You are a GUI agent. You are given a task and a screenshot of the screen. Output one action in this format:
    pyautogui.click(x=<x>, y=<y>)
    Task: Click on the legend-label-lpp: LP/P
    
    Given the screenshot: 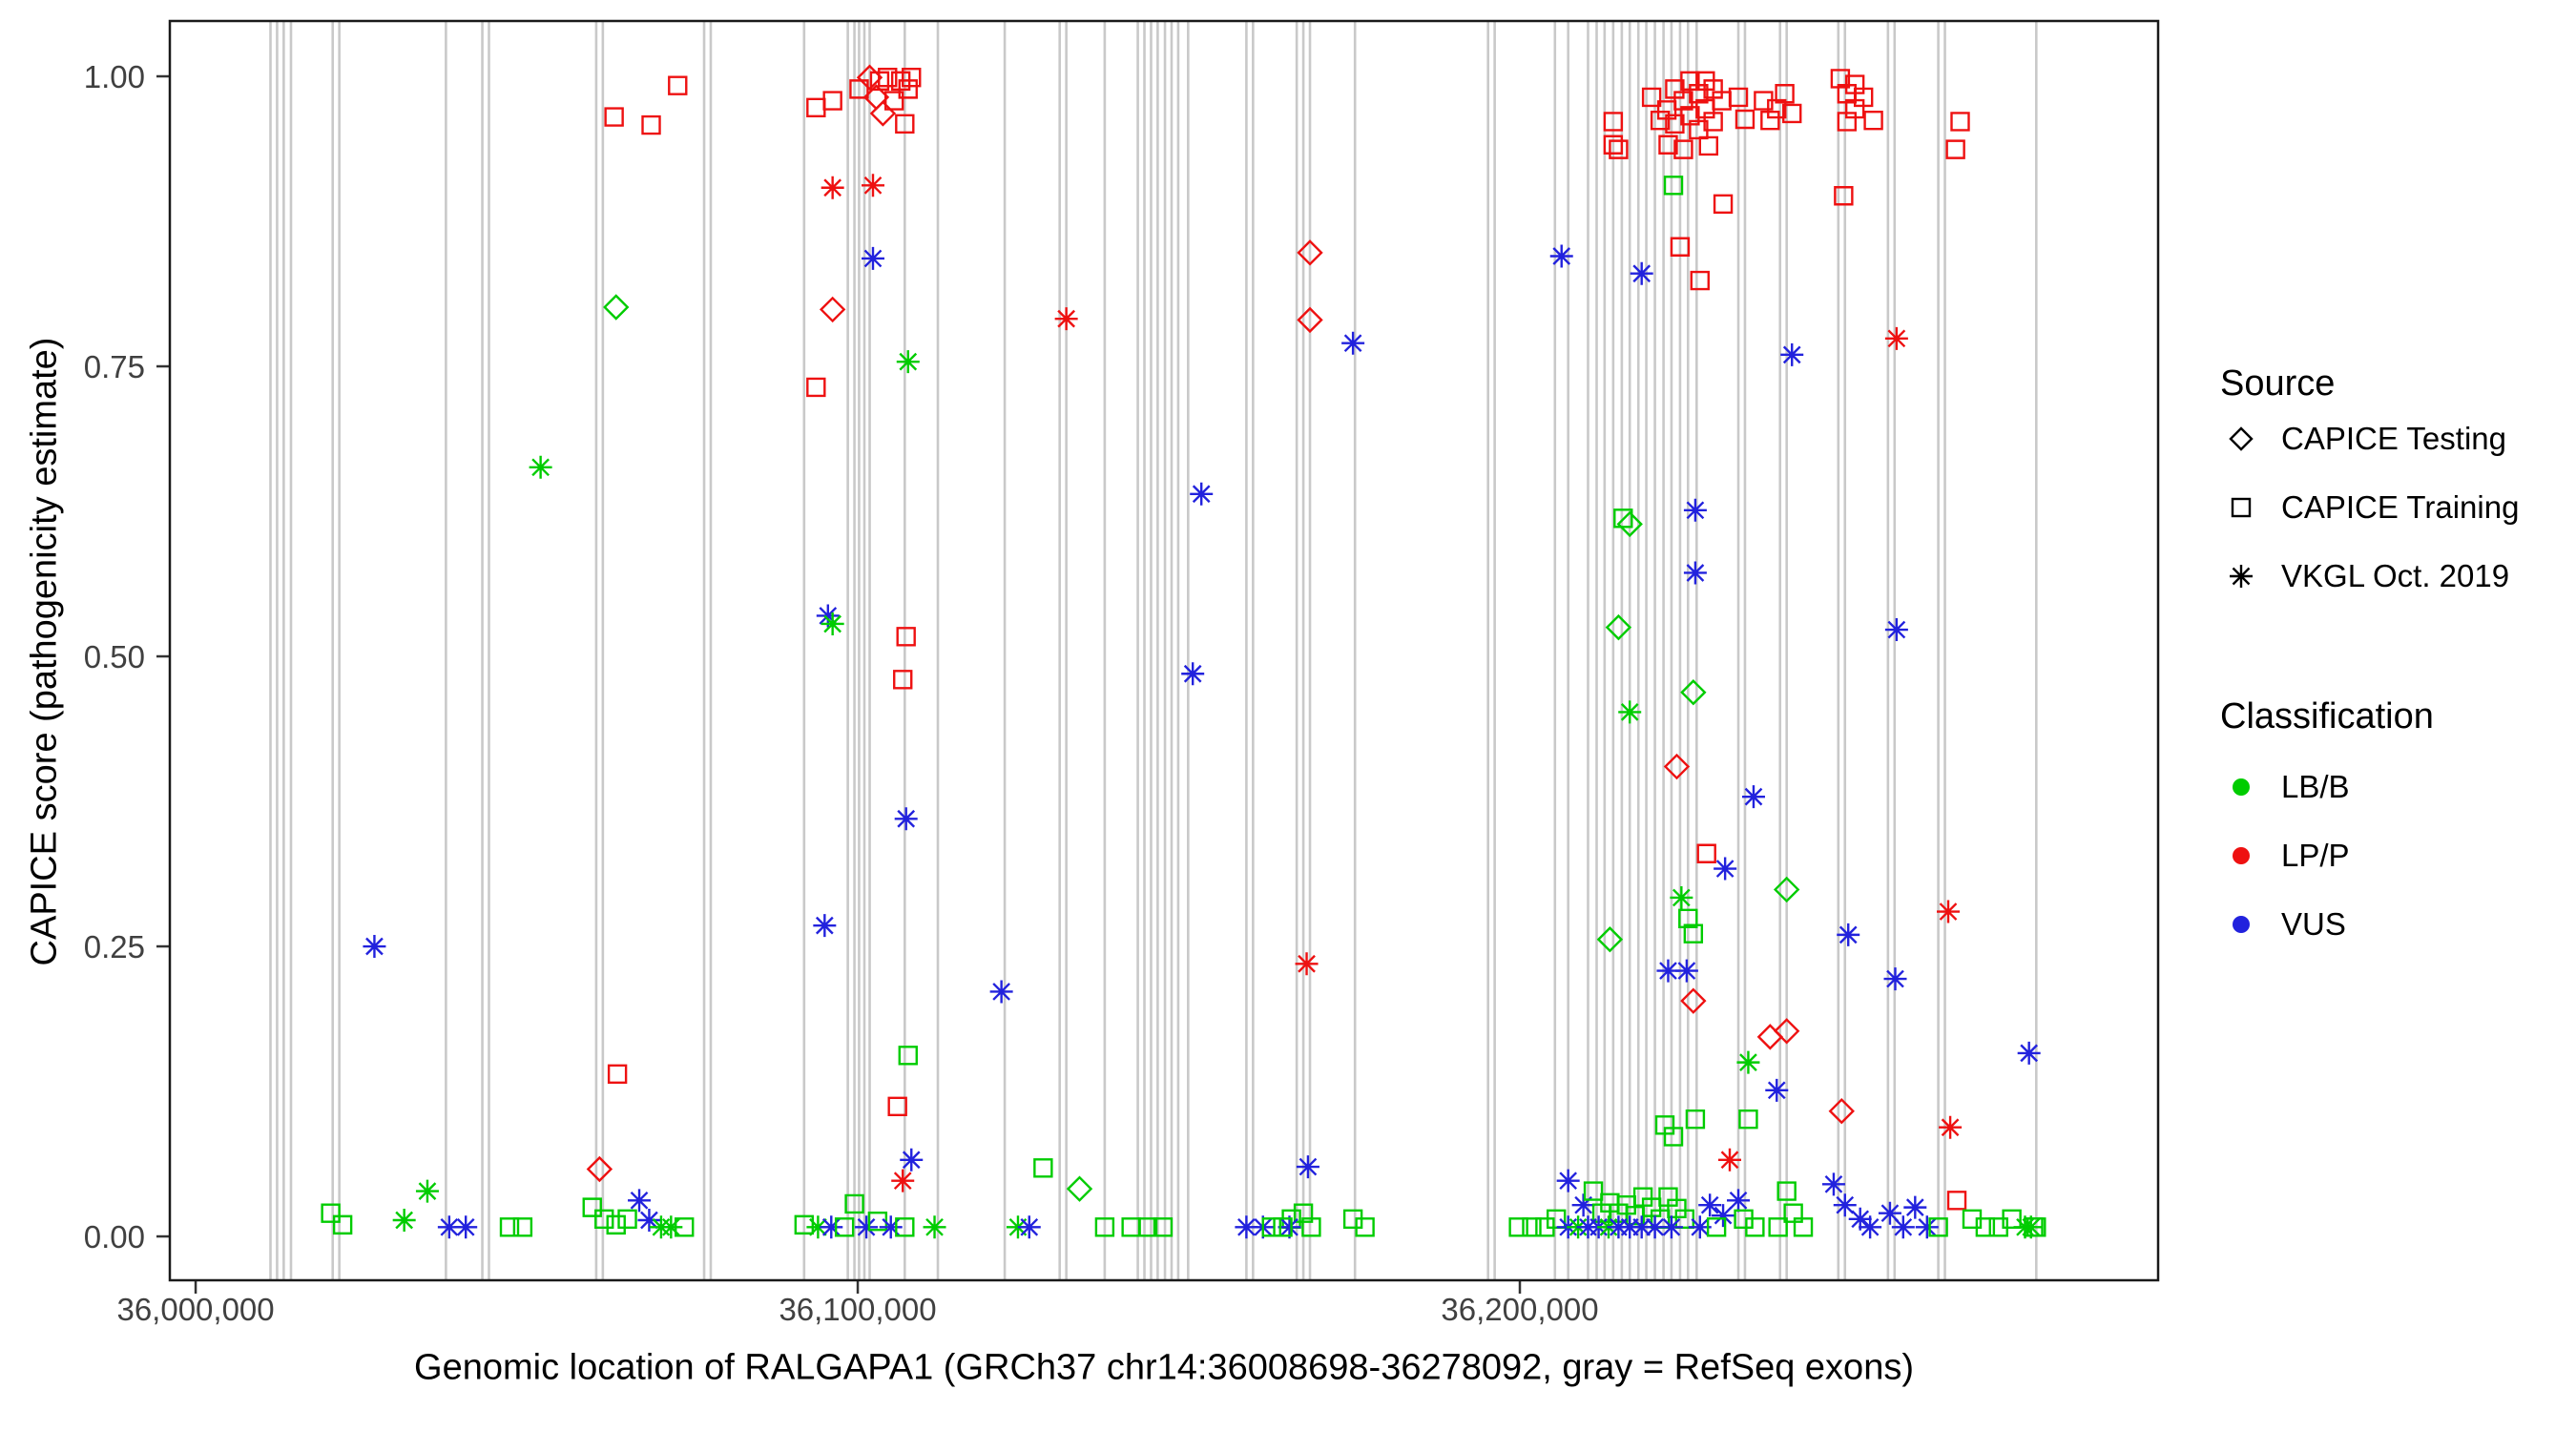 What is the action you would take?
    pyautogui.click(x=2315, y=855)
    